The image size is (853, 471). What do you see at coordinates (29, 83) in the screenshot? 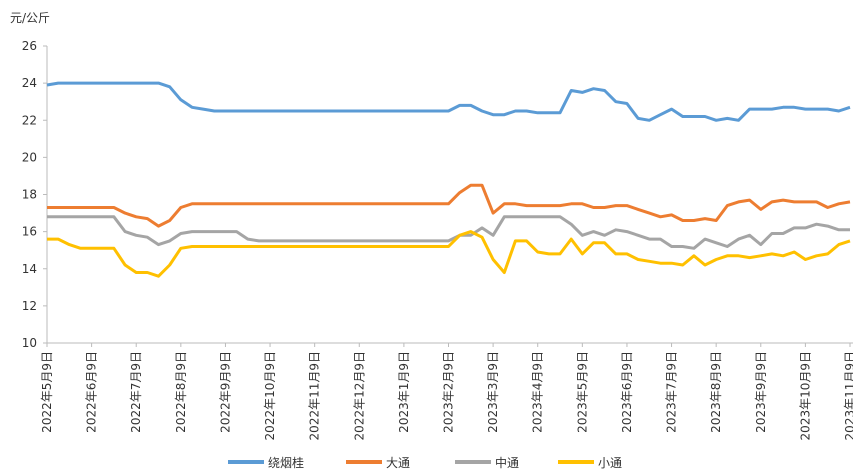
I see `y-tick-label: 24` at bounding box center [29, 83].